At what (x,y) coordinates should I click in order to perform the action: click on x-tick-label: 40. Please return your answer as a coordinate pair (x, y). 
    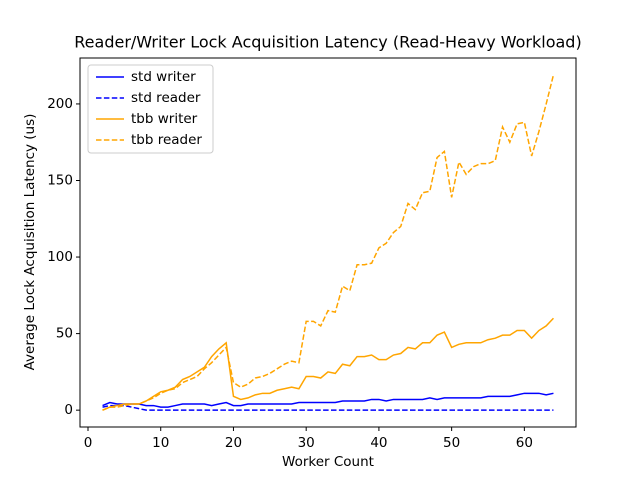
    Looking at the image, I should click on (378, 443).